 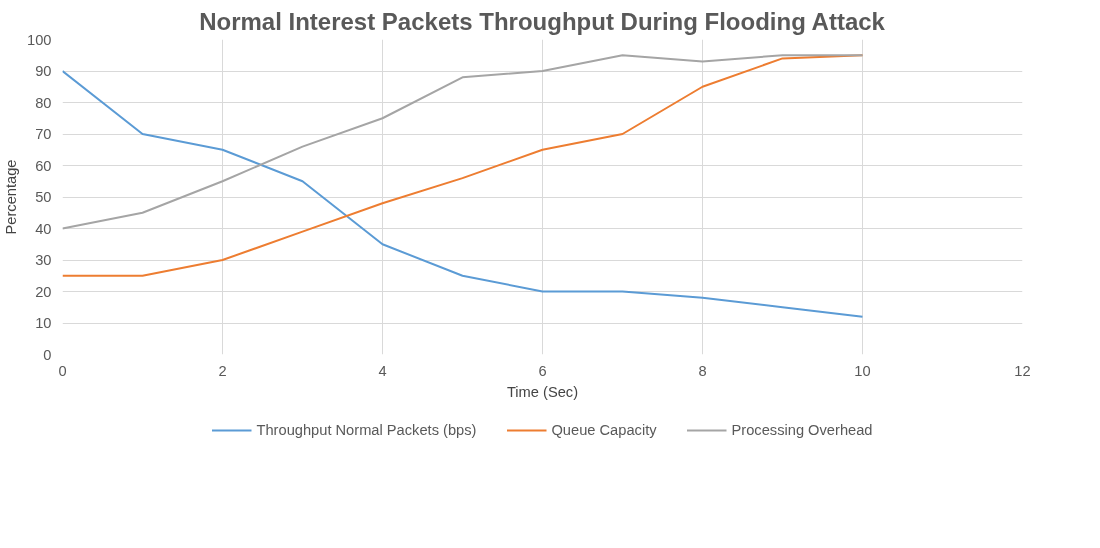 What do you see at coordinates (43, 102) in the screenshot?
I see `y-tick-label: 80` at bounding box center [43, 102].